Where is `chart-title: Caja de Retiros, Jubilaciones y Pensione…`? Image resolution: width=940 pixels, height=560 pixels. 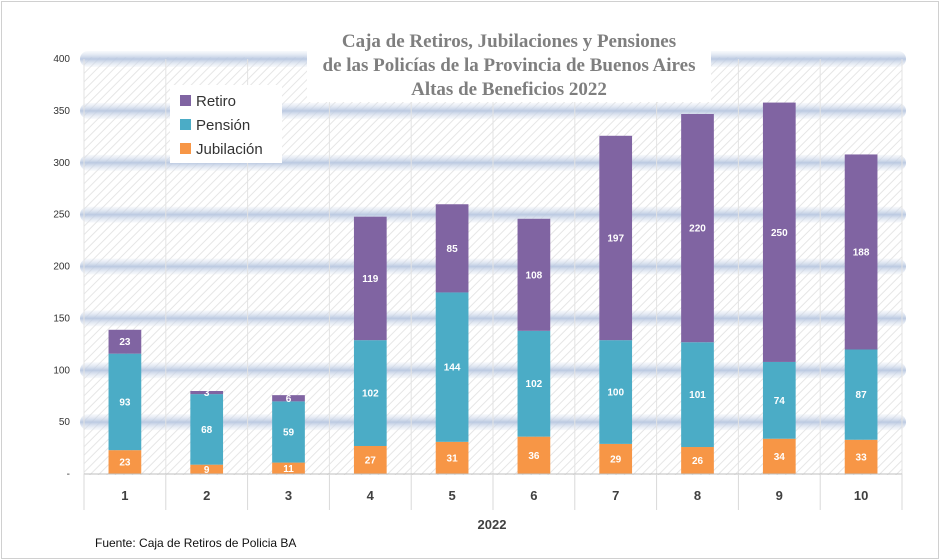
chart-title: Caja de Retiros, Jubilaciones y Pensione… is located at coordinates (509, 65).